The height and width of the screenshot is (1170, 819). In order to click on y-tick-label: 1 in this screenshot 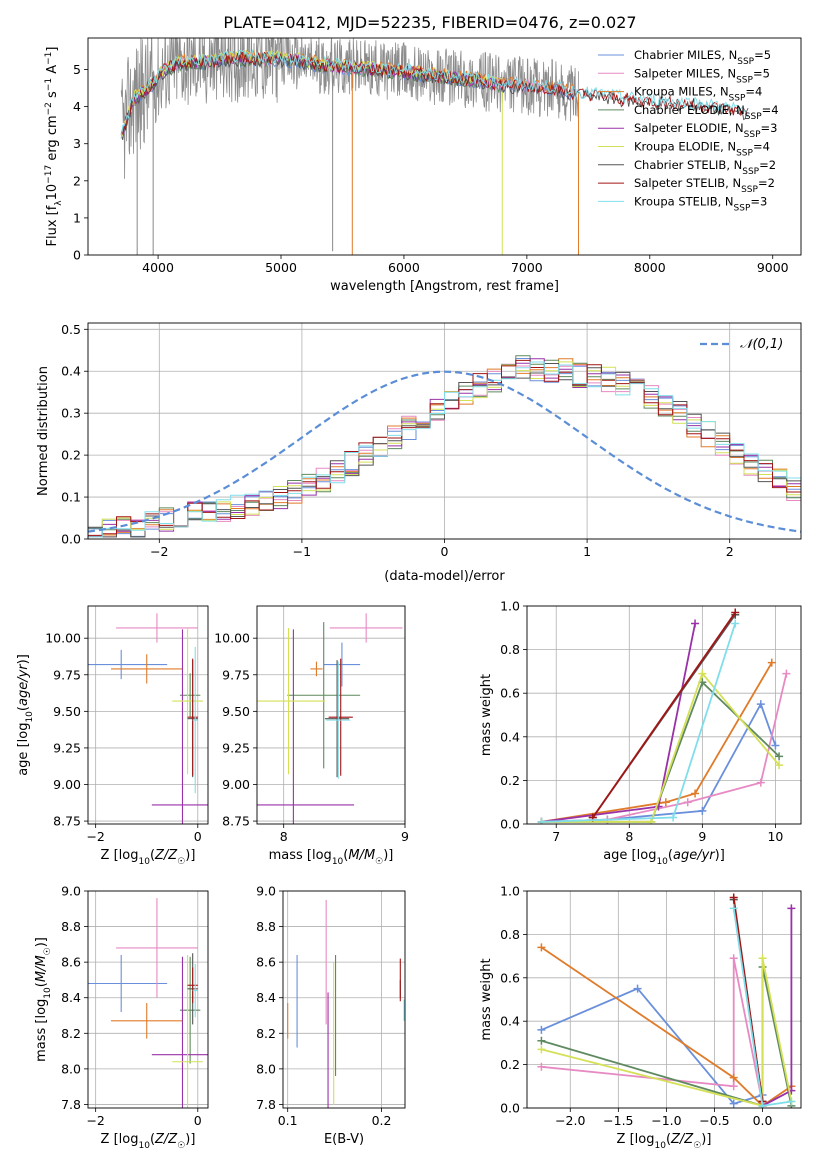, I will do `click(77, 217)`.